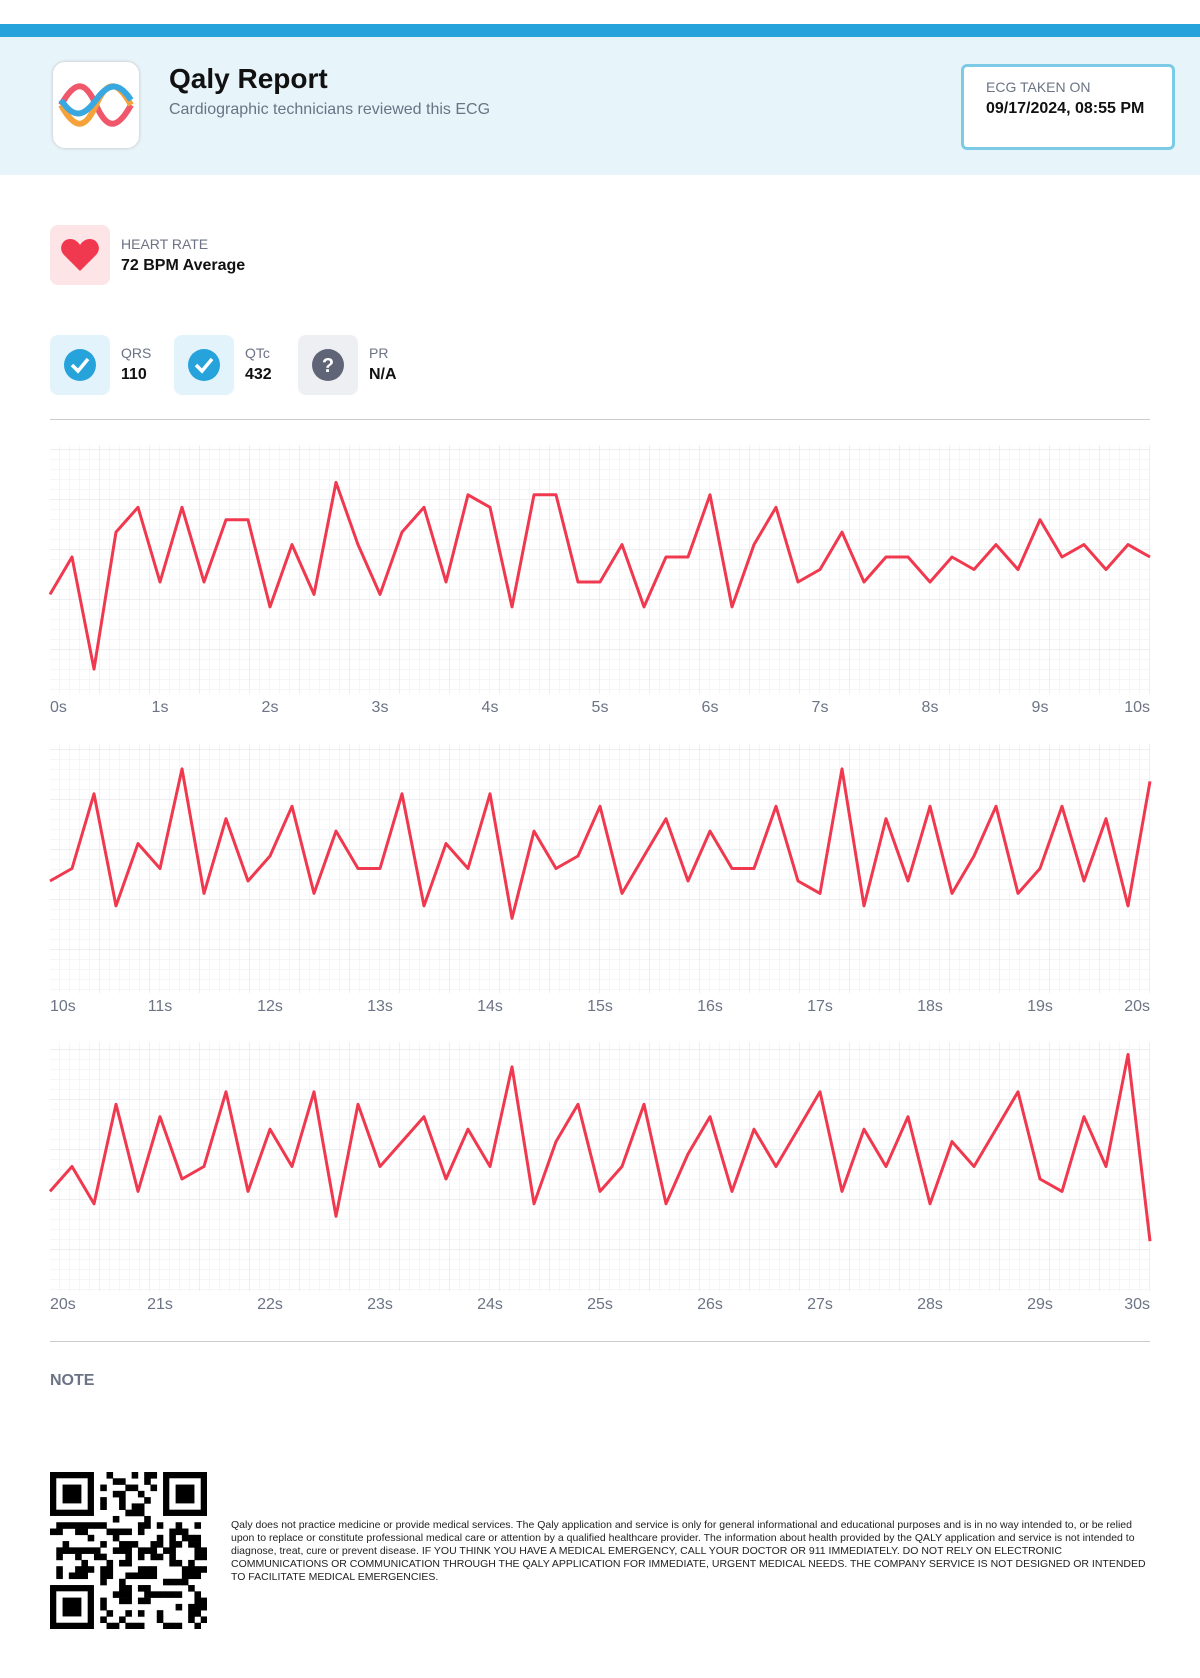 The image size is (1200, 1678). I want to click on x-tick-label: 22s, so click(270, 1304).